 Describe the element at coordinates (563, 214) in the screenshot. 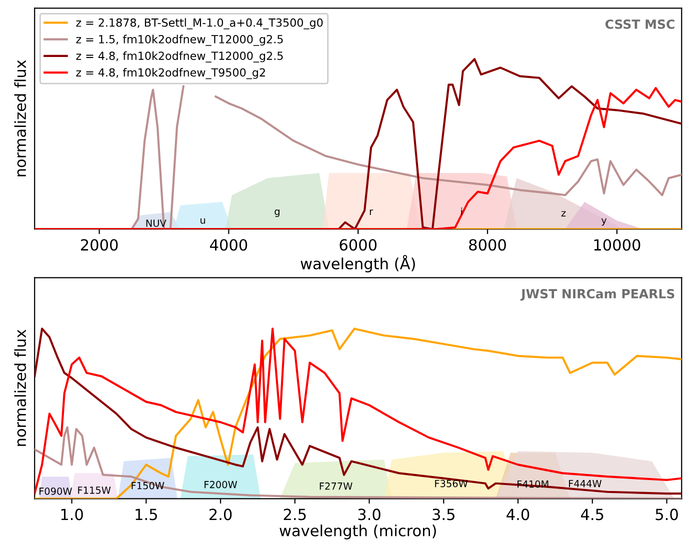

I see `series-label: z` at that location.